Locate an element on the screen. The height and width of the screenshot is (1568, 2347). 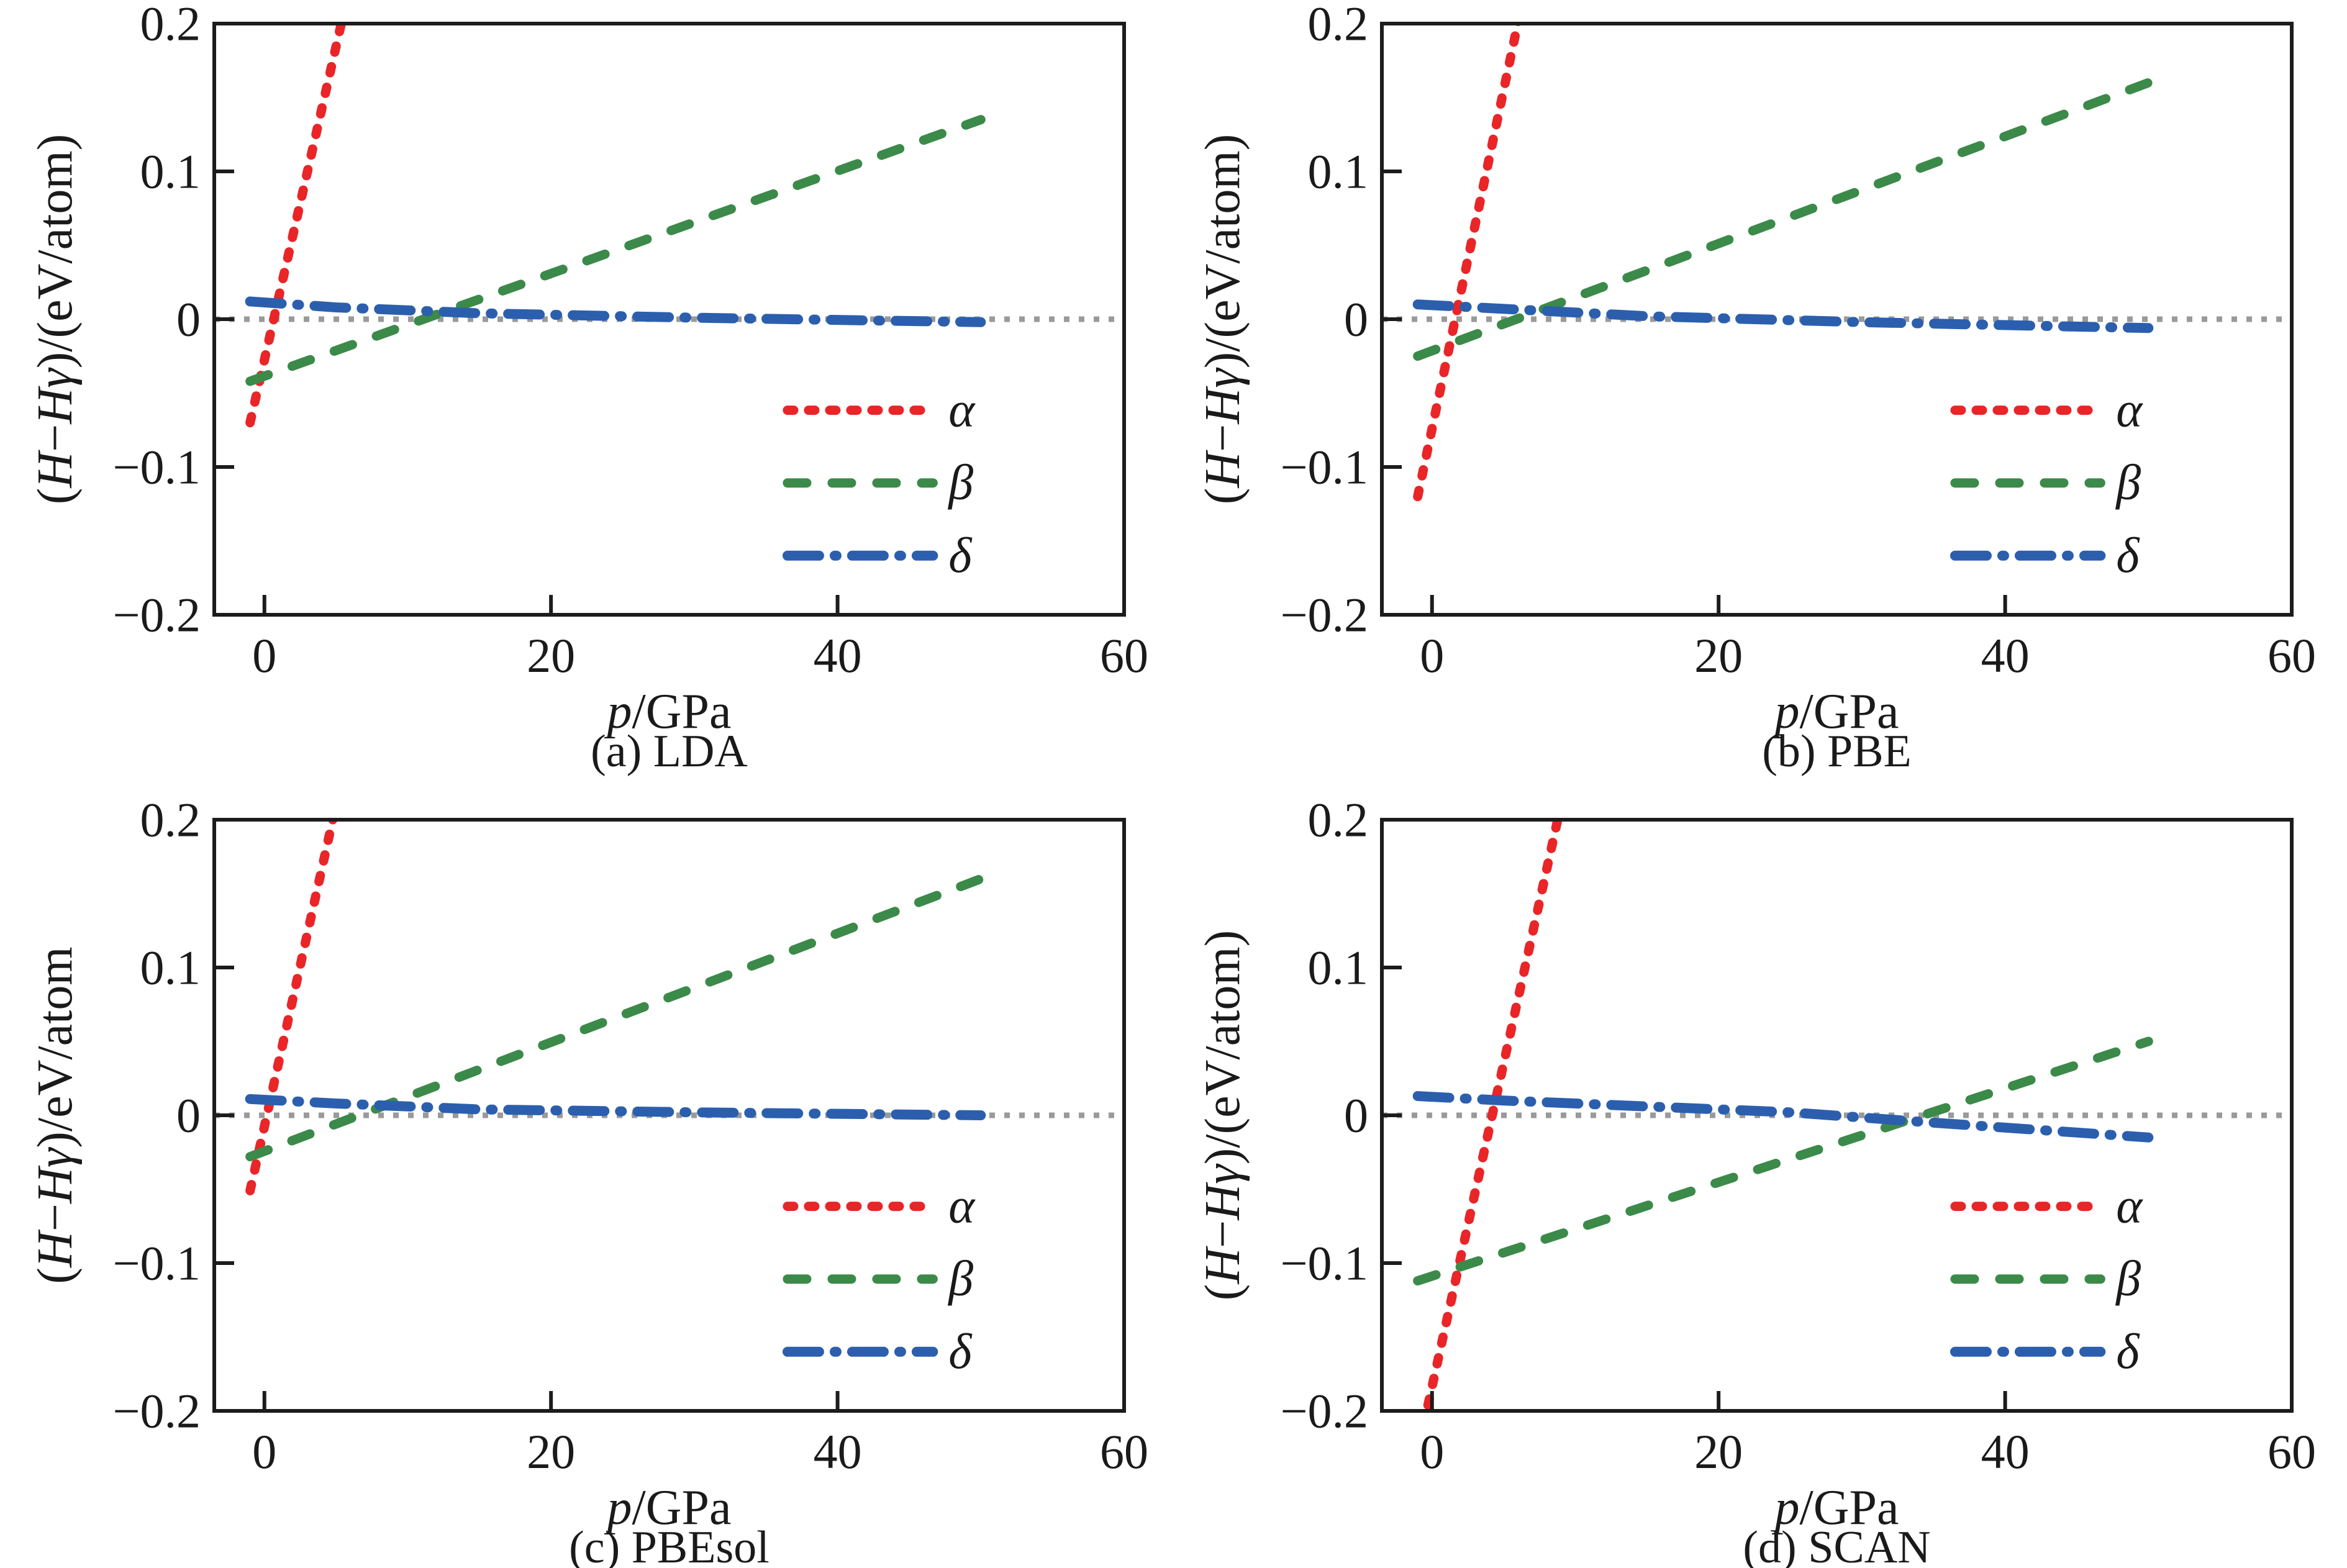
panel-caption: (b) PBE is located at coordinates (1837, 751).